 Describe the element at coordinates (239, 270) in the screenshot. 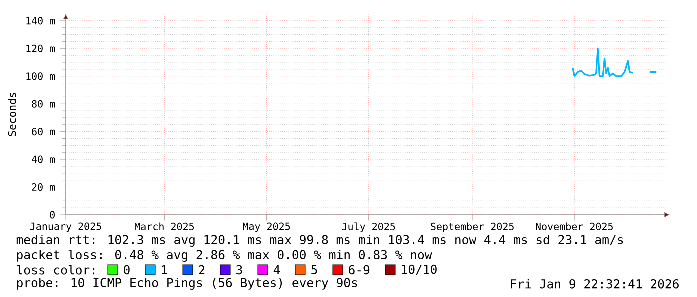

I see `legend-label: 3` at that location.